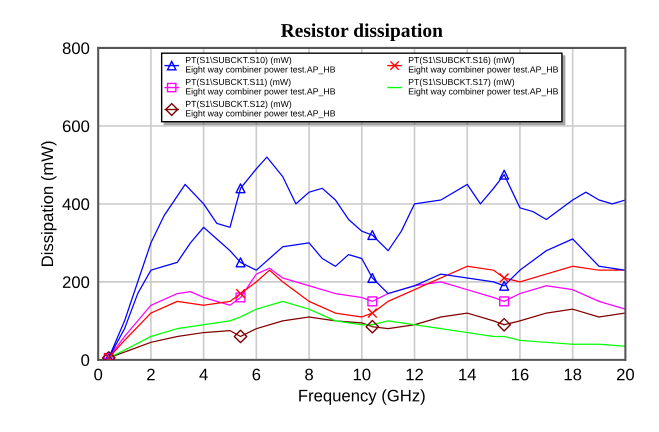 The image size is (659, 432). Describe the element at coordinates (151, 374) in the screenshot. I see `x-tick-label: 2` at that location.